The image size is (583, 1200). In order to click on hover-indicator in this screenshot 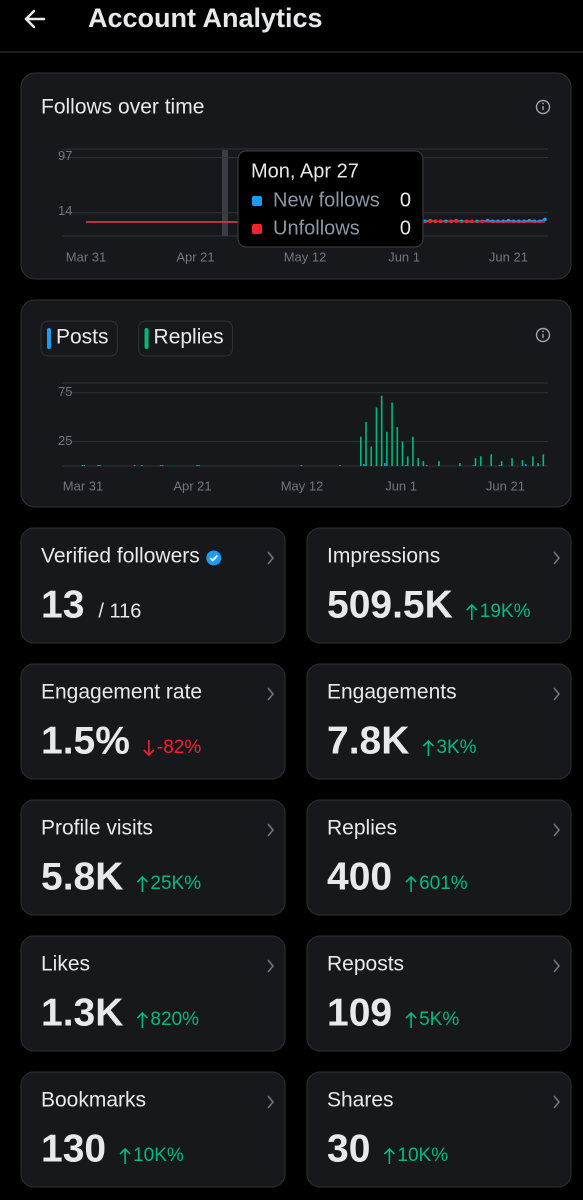, I will do `click(225, 193)`.